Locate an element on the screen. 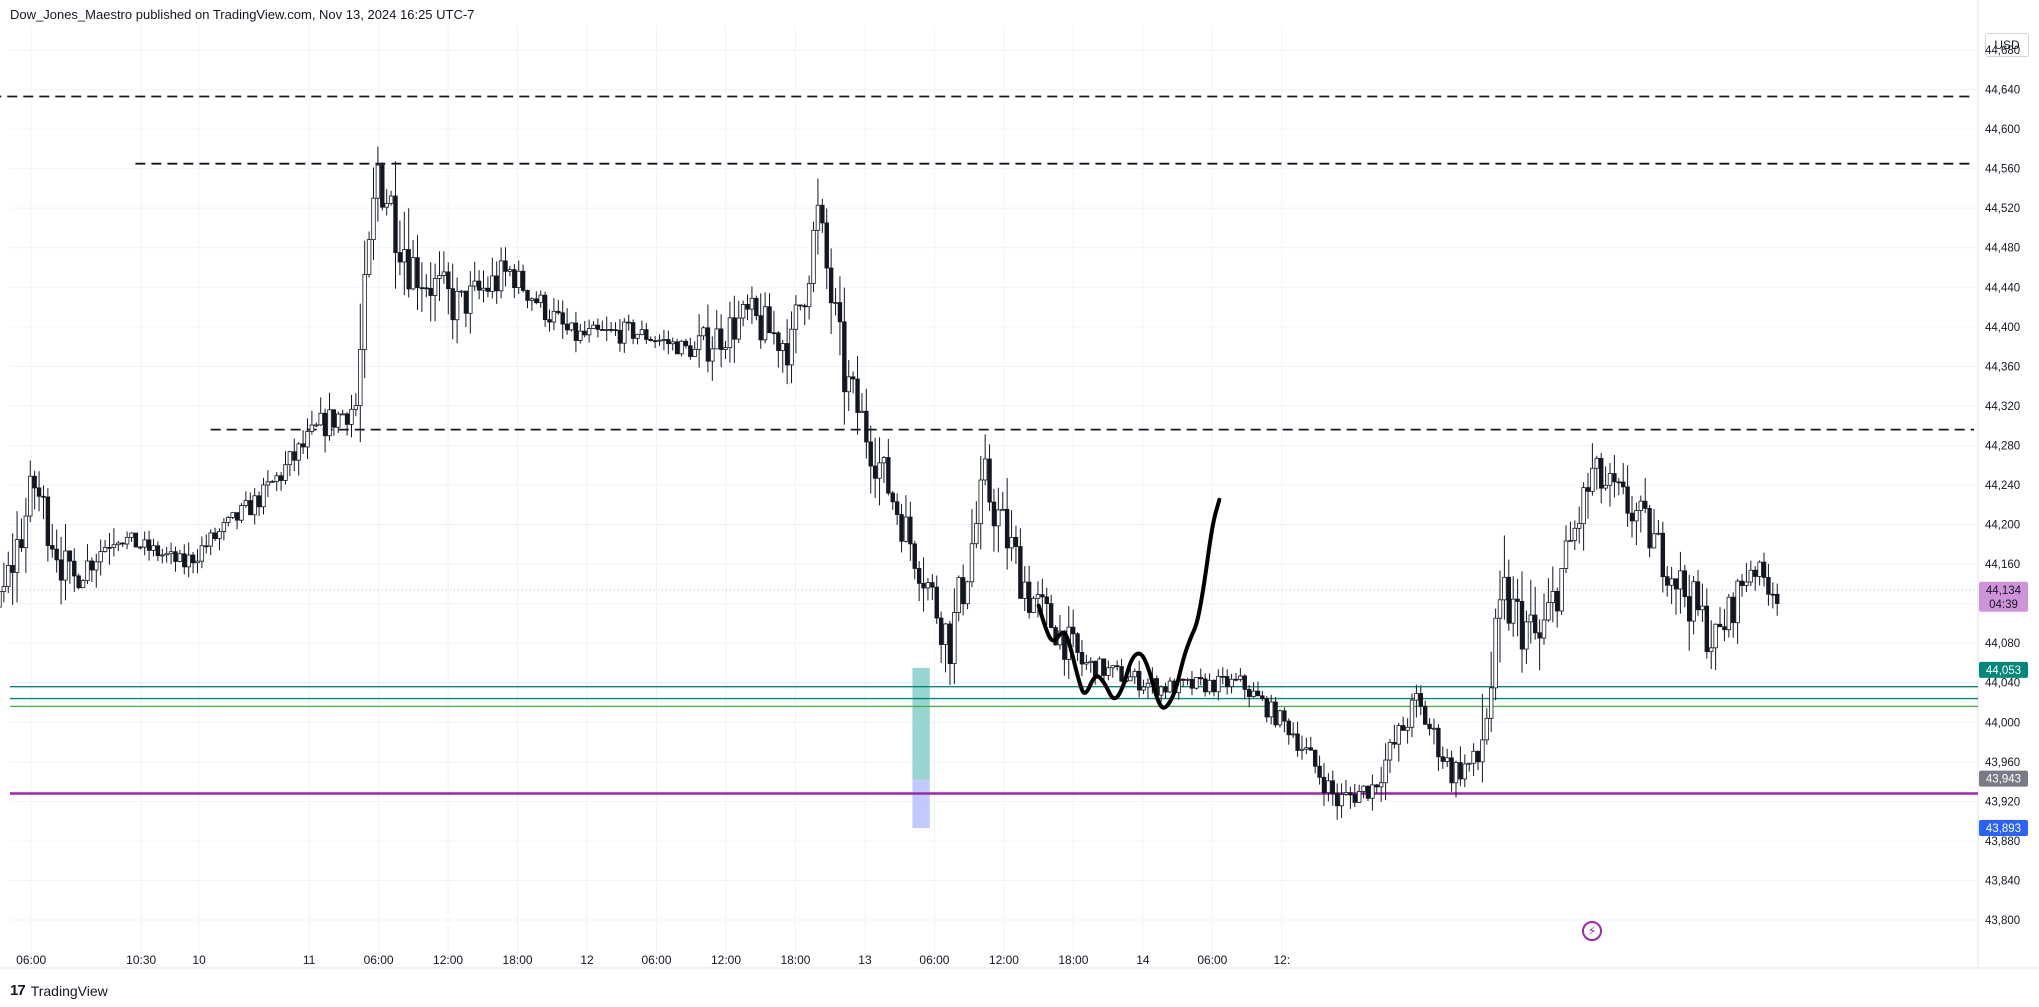  currency-selector: USD is located at coordinates (2007, 45).